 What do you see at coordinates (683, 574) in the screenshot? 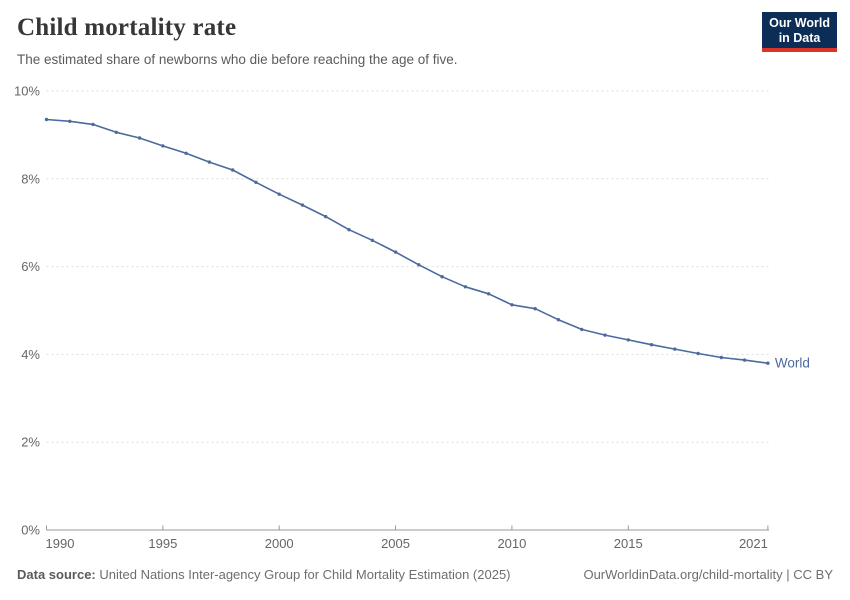
I see `footer-url-link: OurWorldinData.org/child-mortality` at bounding box center [683, 574].